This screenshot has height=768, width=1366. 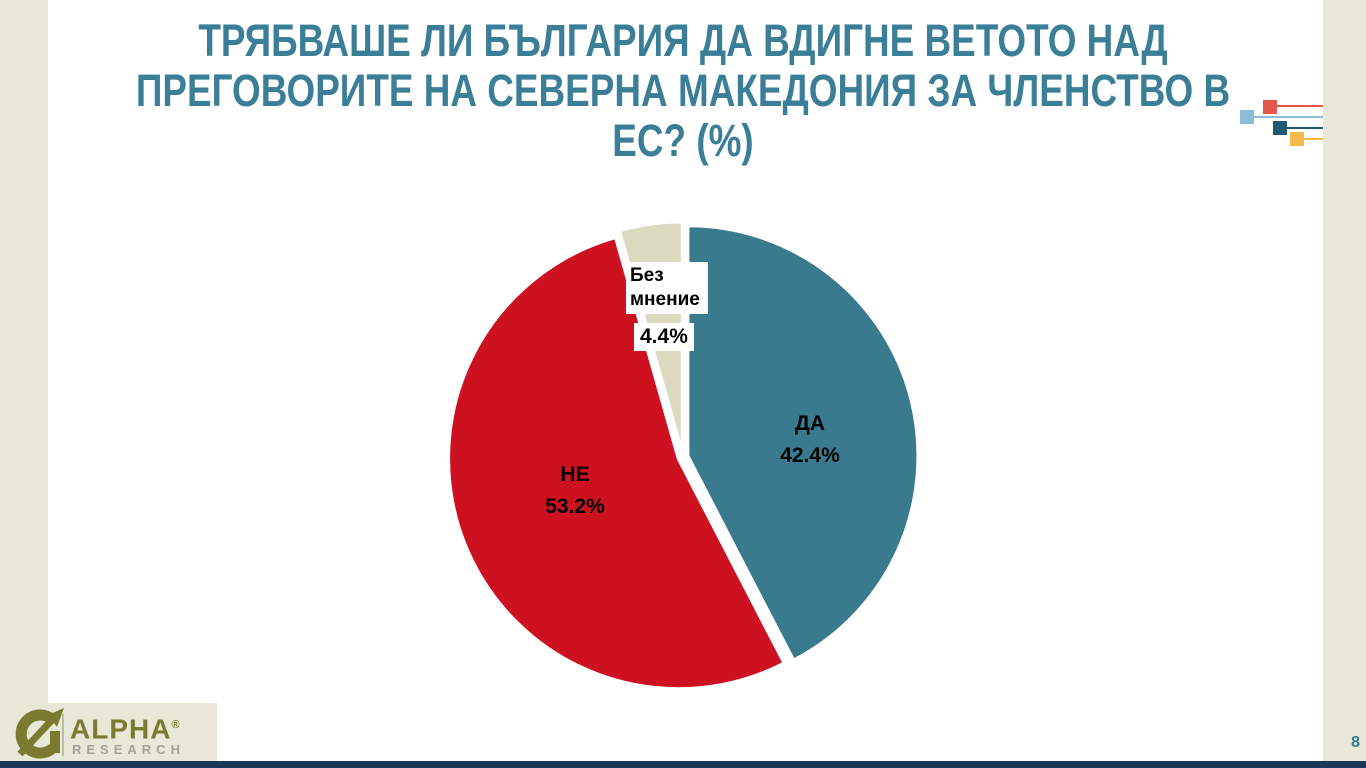 I want to click on alpha-logo-icon, so click(x=39, y=733).